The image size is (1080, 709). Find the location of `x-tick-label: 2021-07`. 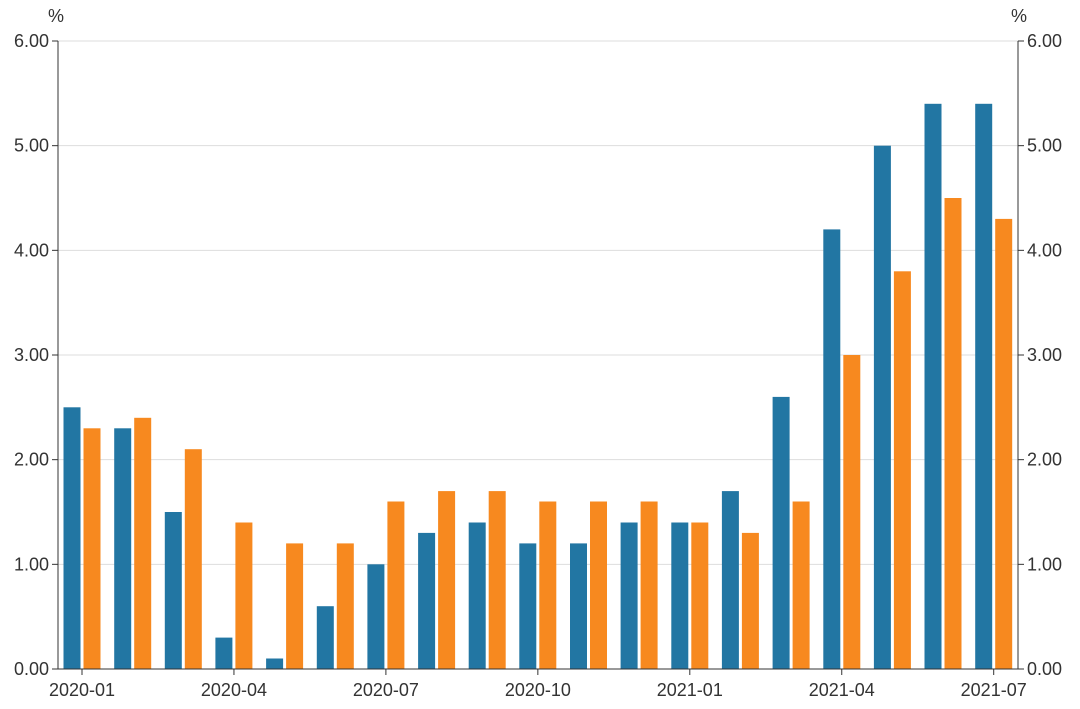

x-tick-label: 2021-07 is located at coordinates (994, 690).